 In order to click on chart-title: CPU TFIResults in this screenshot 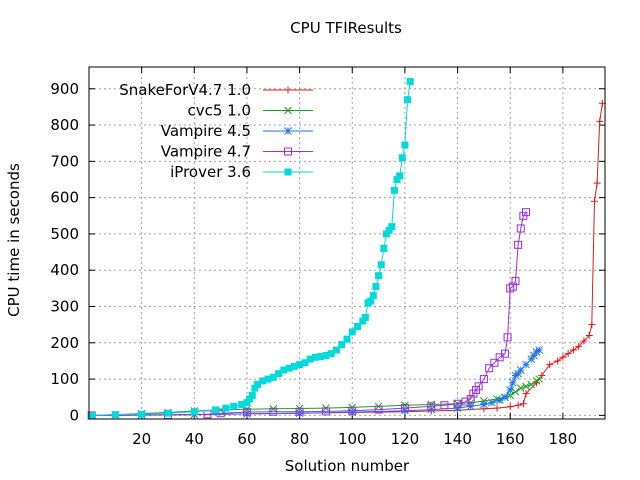, I will do `click(346, 28)`.